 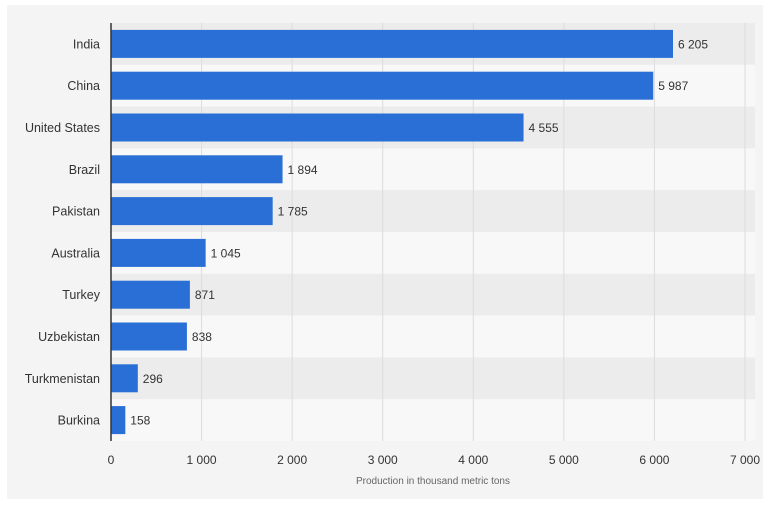 I want to click on category-label-turkmenistan: Turkmenistan, so click(x=62, y=379).